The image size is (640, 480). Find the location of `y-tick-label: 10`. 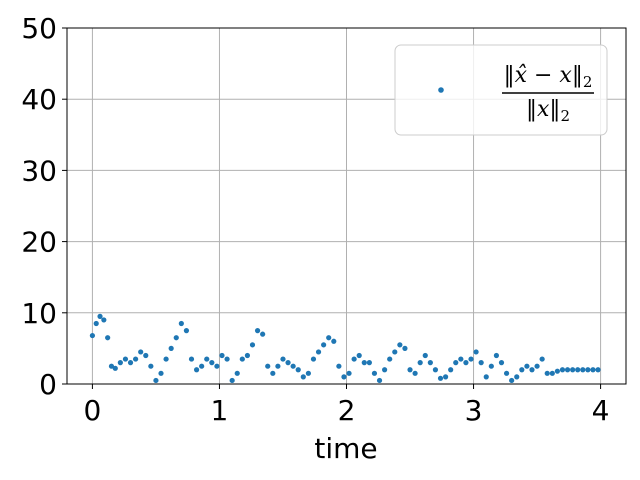

y-tick-label: 10 is located at coordinates (39, 313).